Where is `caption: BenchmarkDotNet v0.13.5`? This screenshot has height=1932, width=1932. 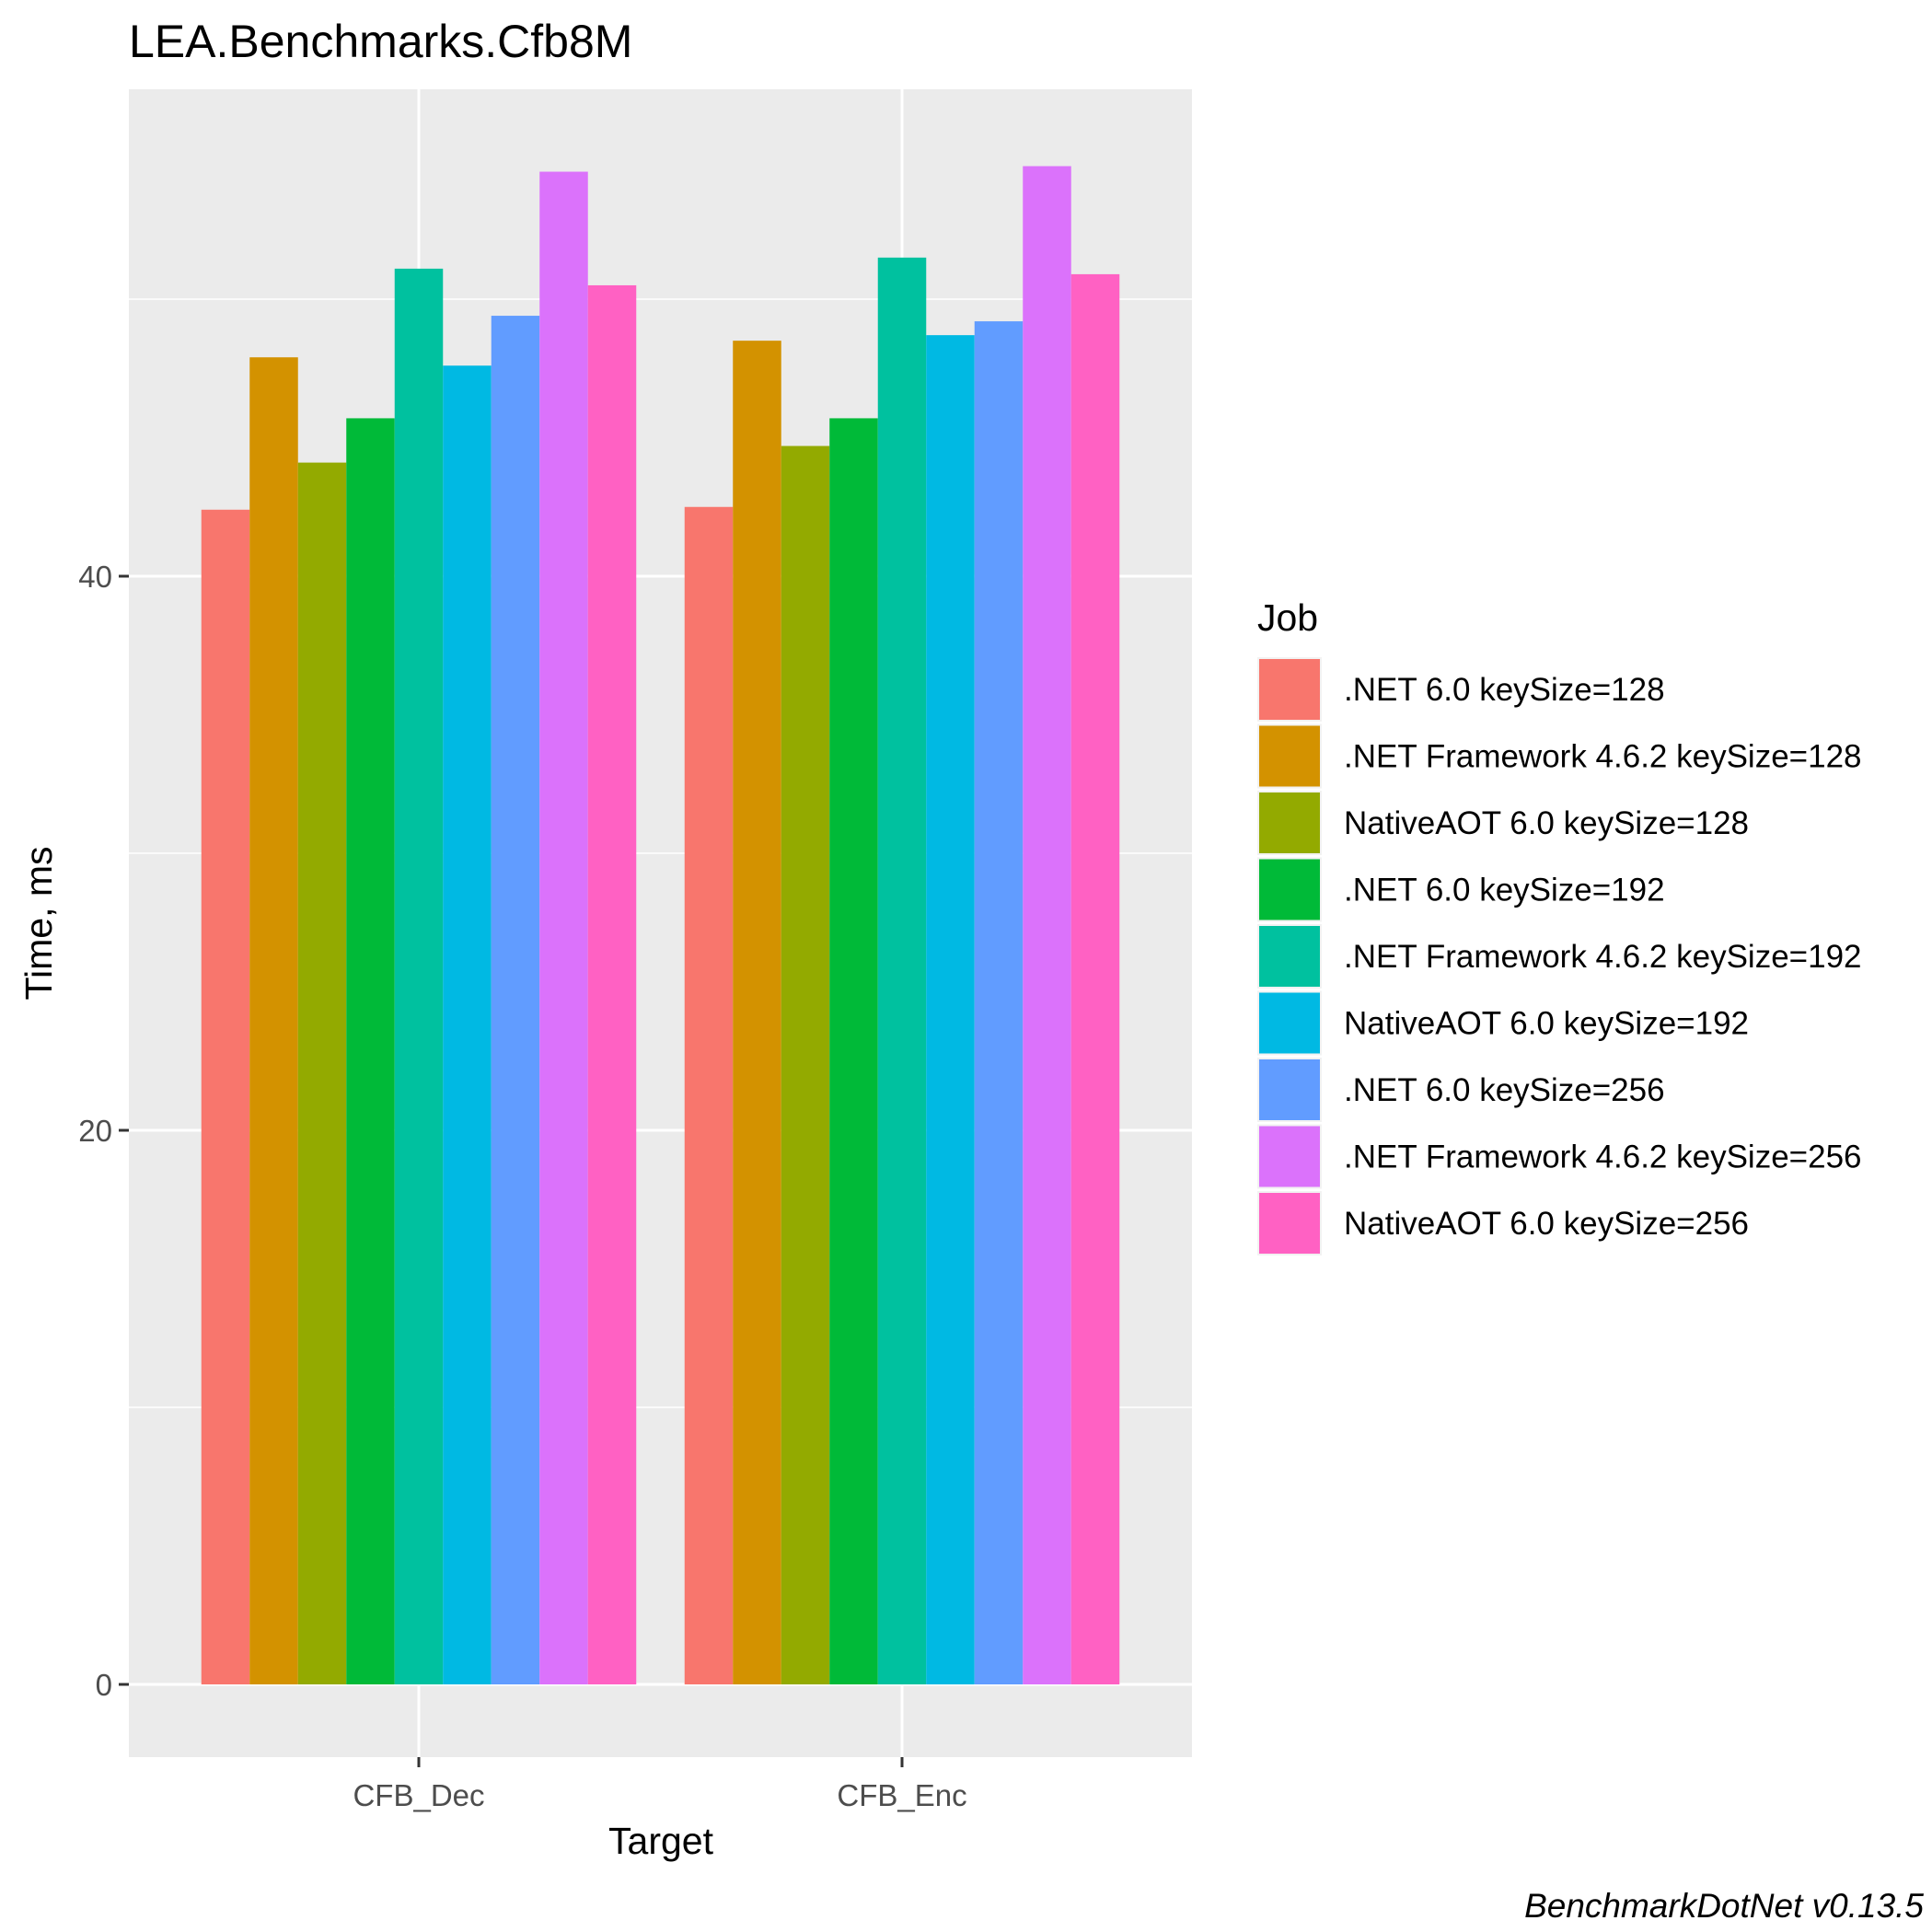 caption: BenchmarkDotNet v0.13.5 is located at coordinates (1724, 1906).